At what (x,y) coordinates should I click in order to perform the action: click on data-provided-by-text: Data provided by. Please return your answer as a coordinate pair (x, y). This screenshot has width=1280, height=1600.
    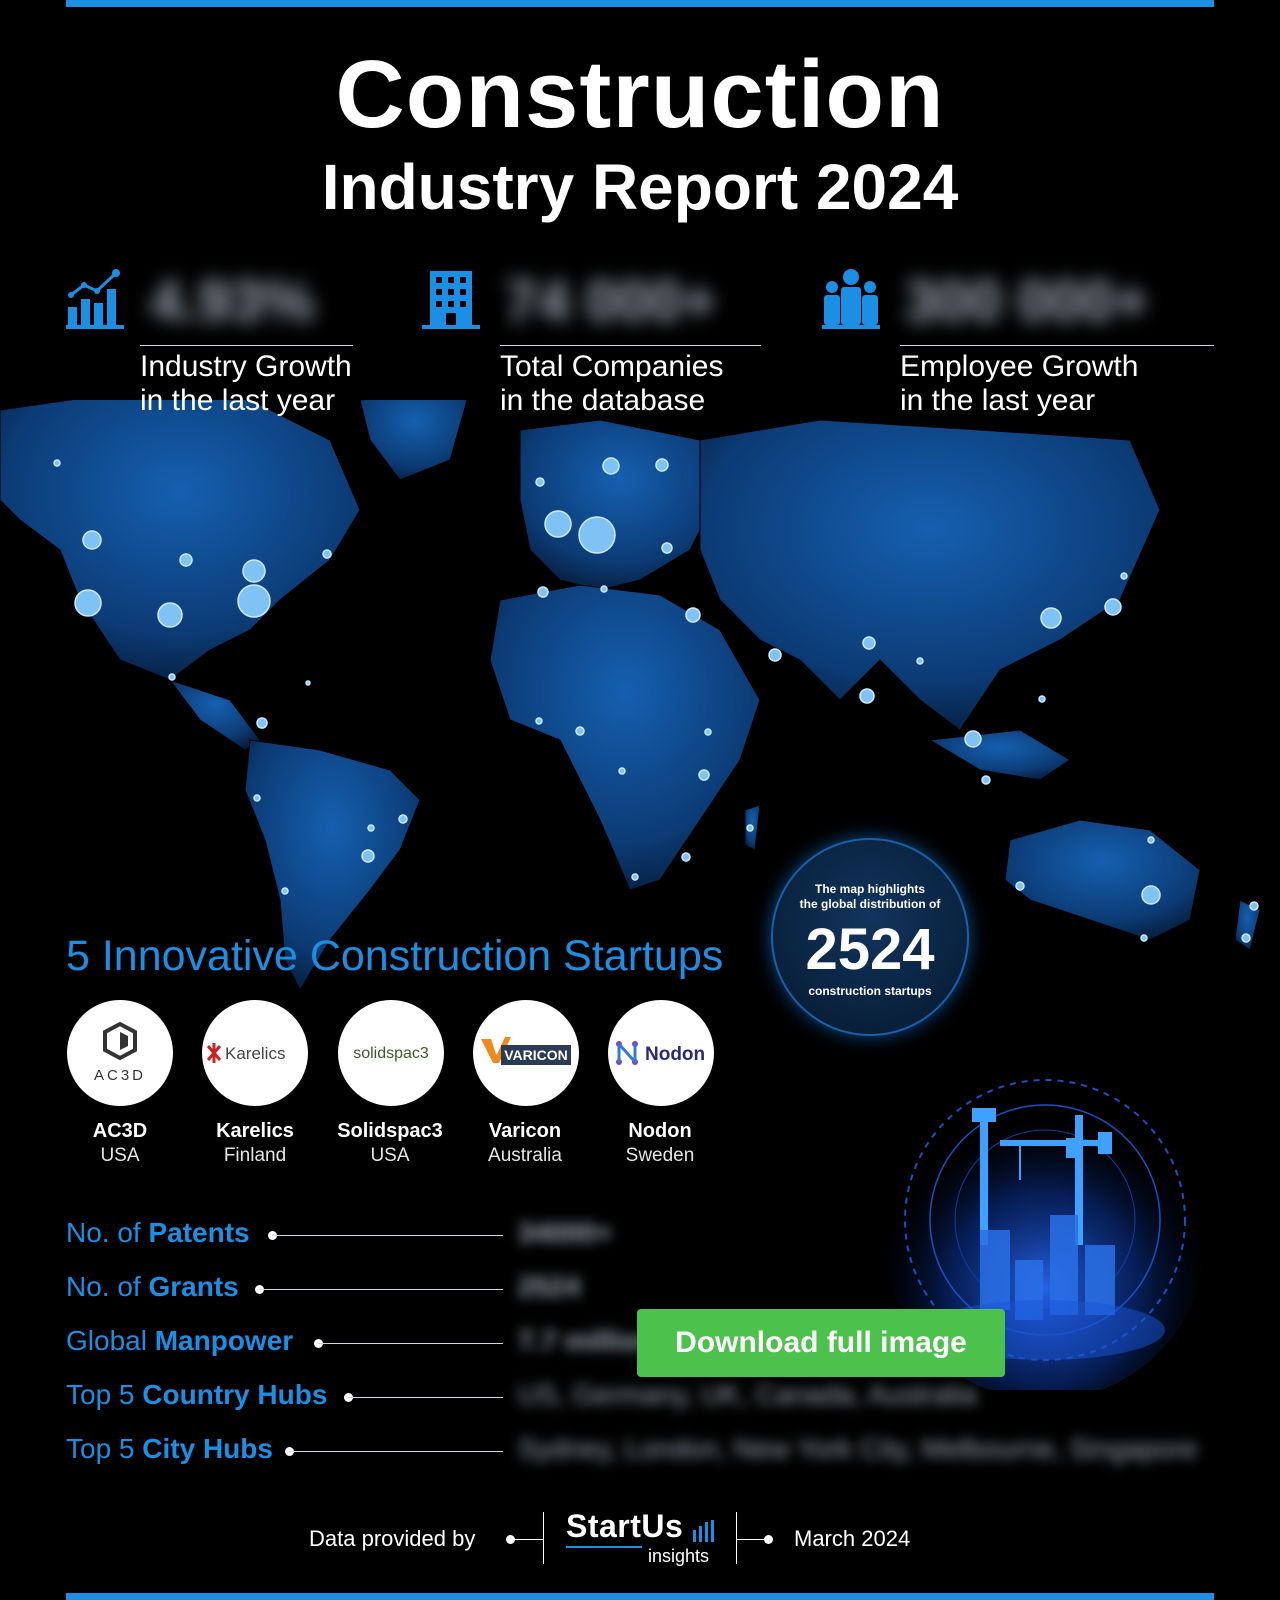
    Looking at the image, I should click on (392, 1538).